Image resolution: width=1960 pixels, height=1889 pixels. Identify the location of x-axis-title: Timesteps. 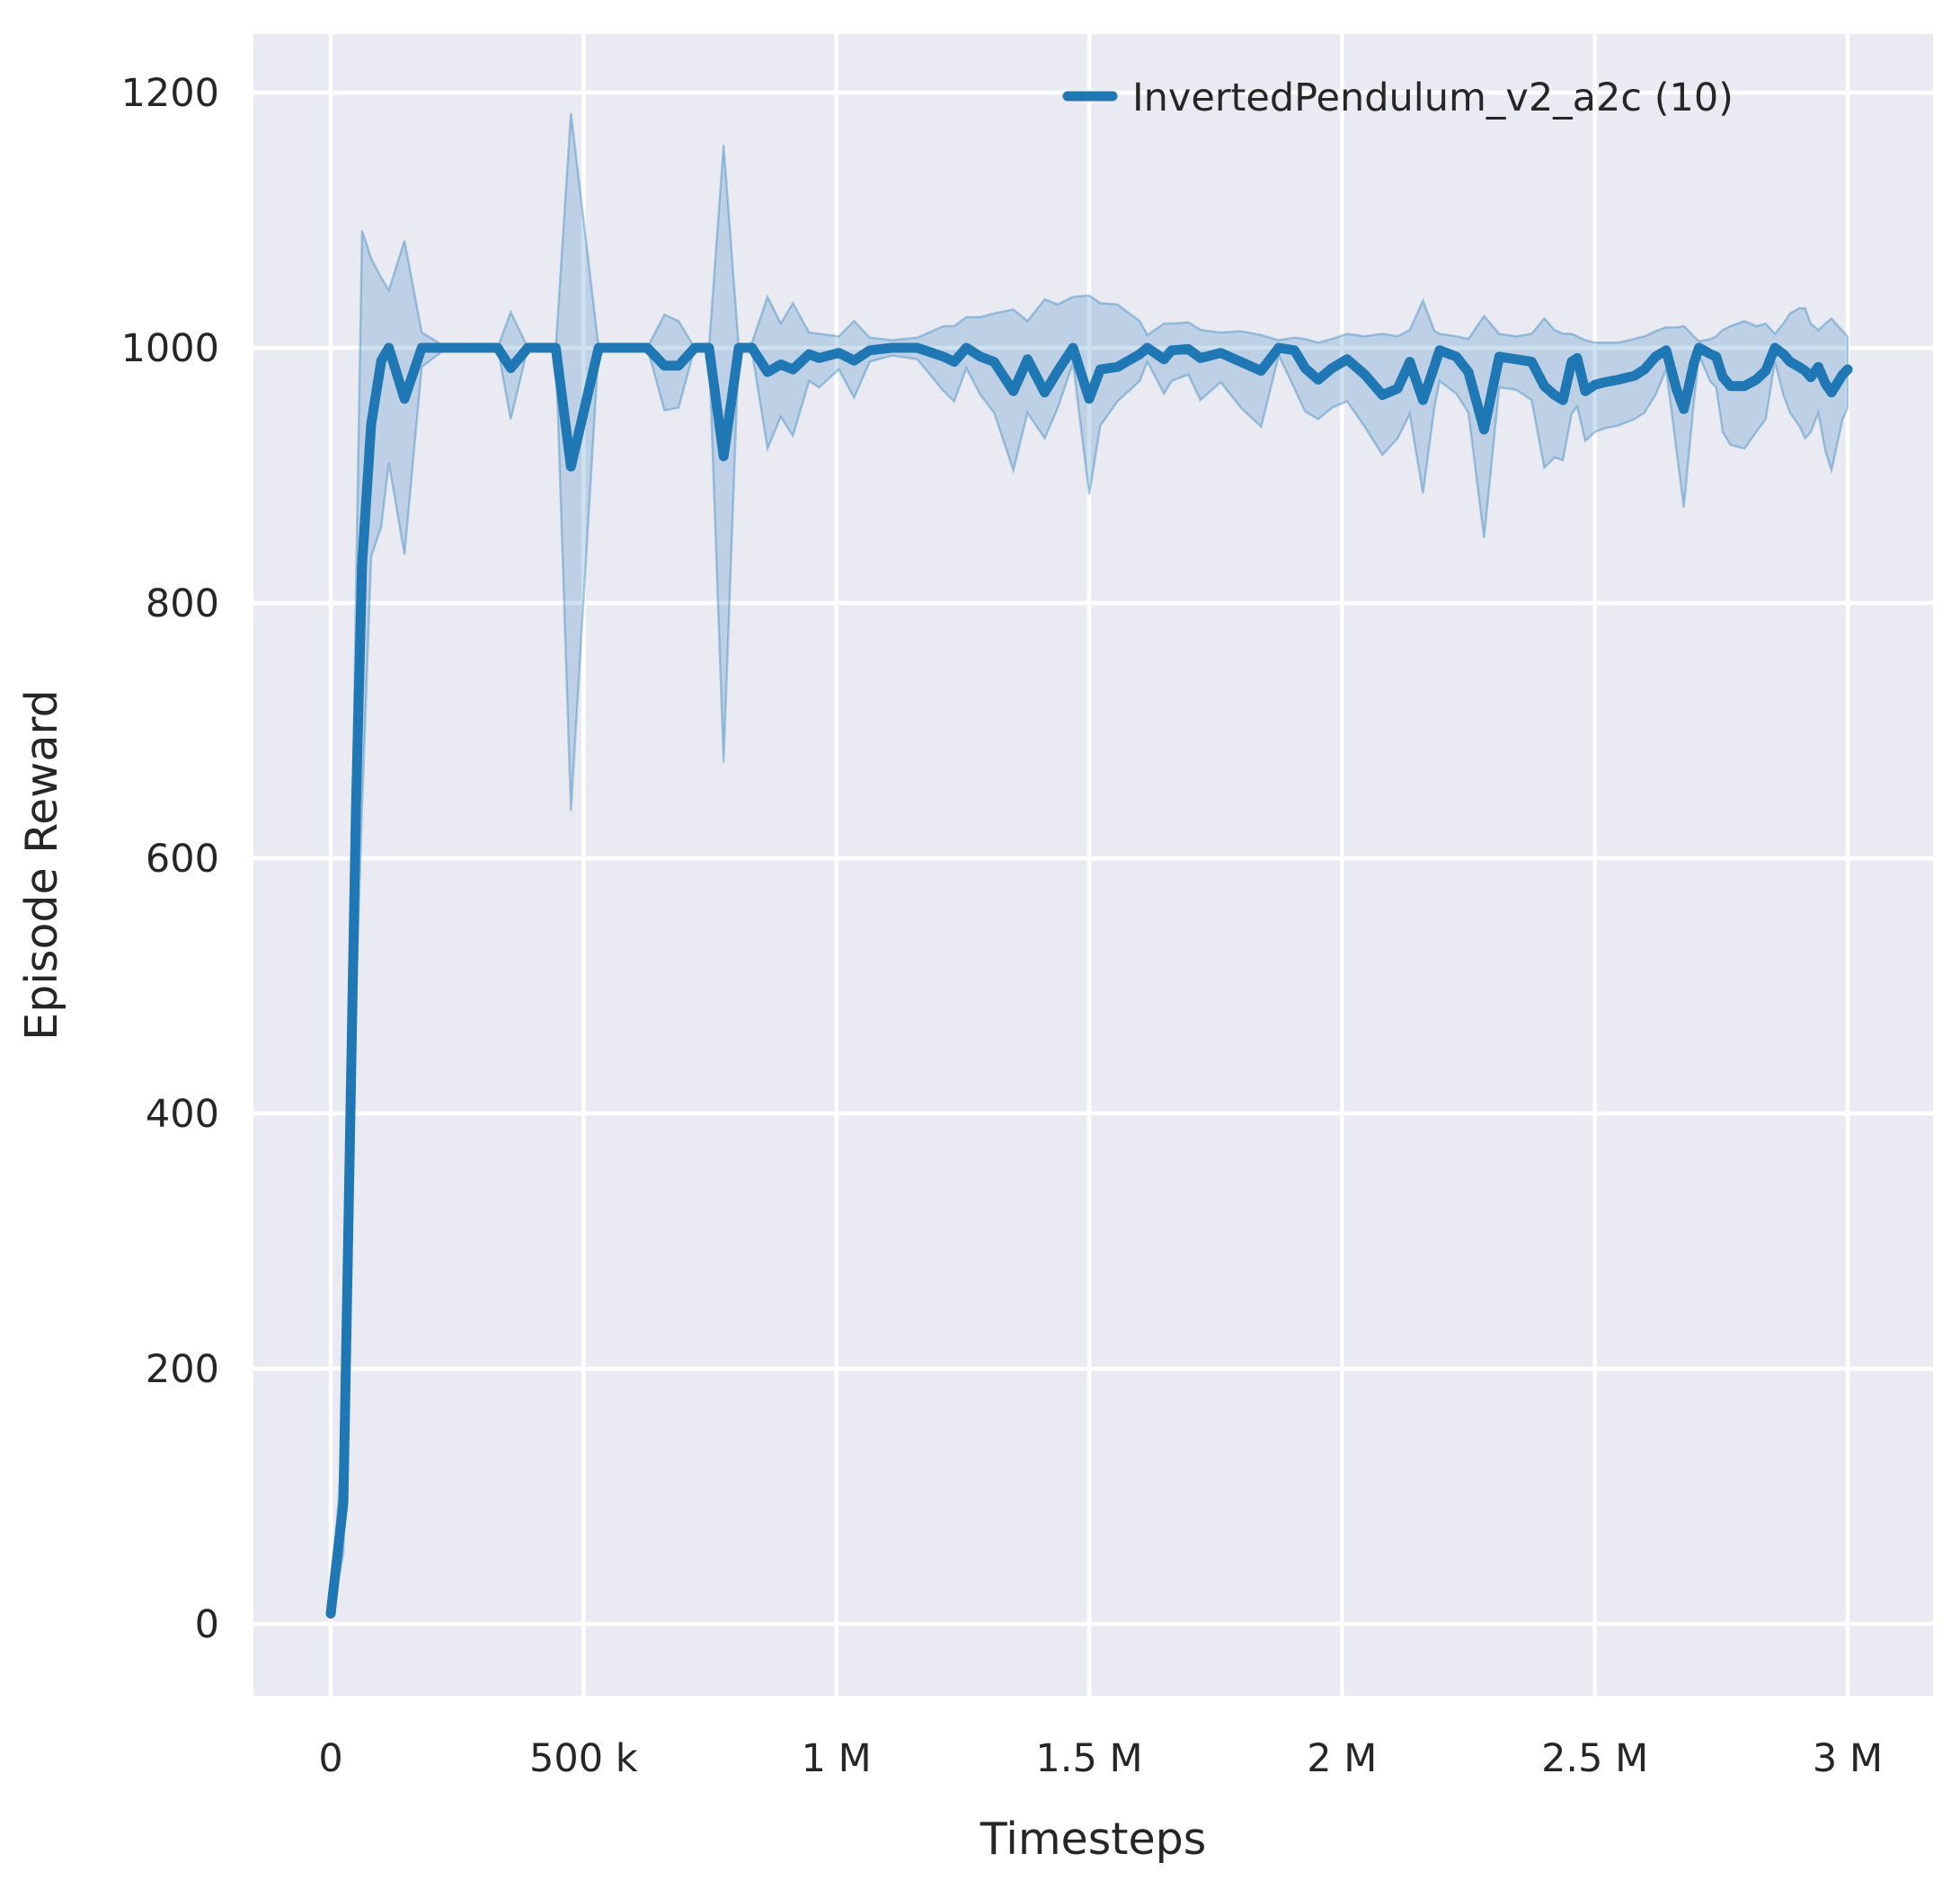
(1093, 1839).